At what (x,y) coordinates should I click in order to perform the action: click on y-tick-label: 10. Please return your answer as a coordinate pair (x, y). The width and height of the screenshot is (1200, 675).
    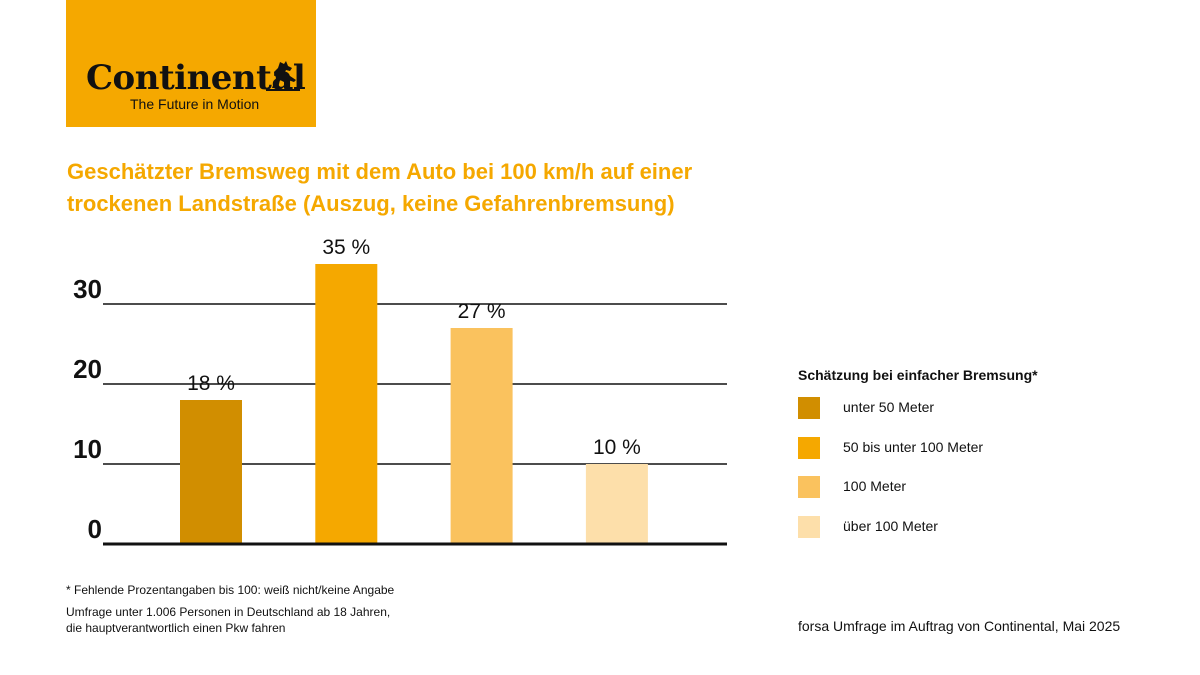
    Looking at the image, I should click on (87, 449).